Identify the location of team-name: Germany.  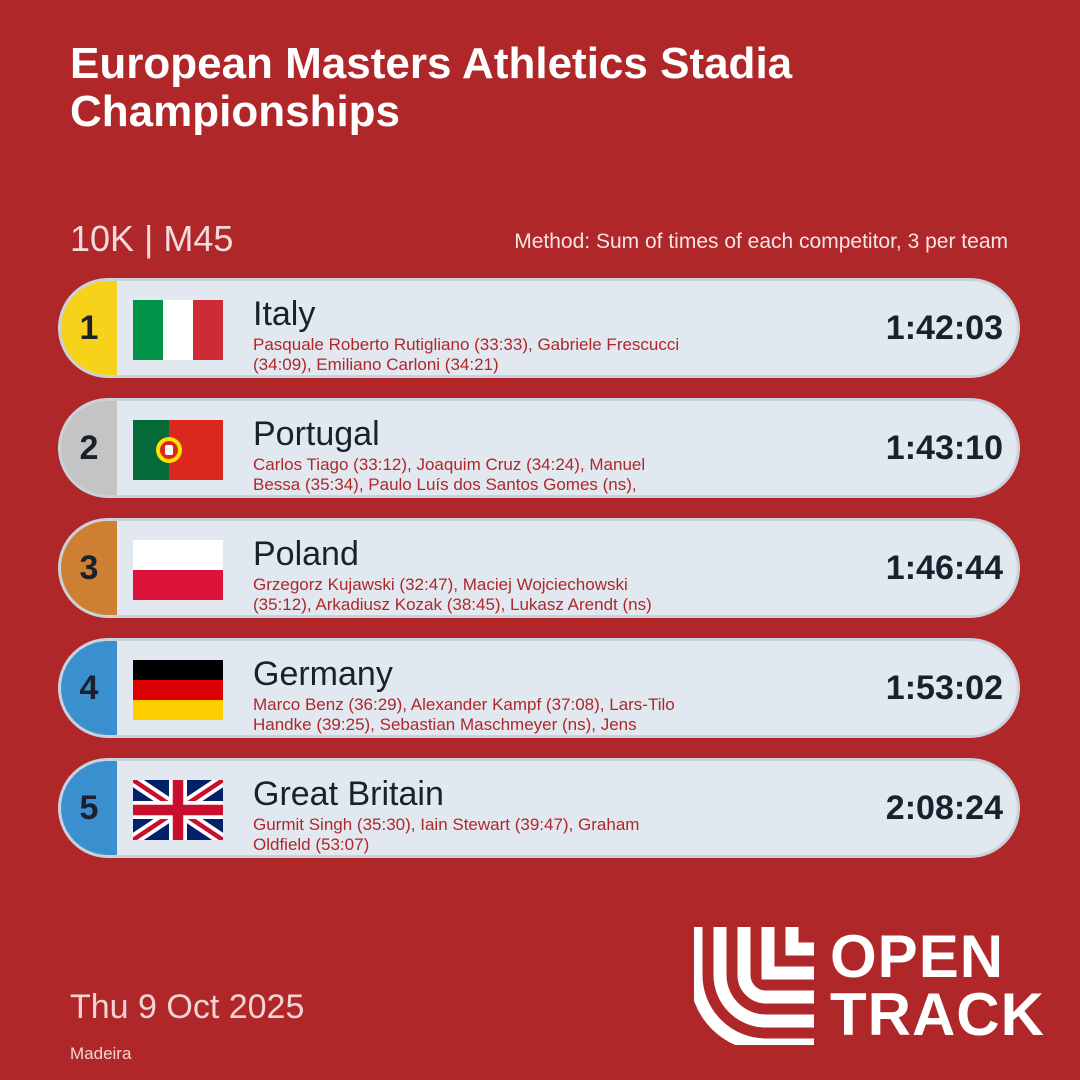
(323, 674).